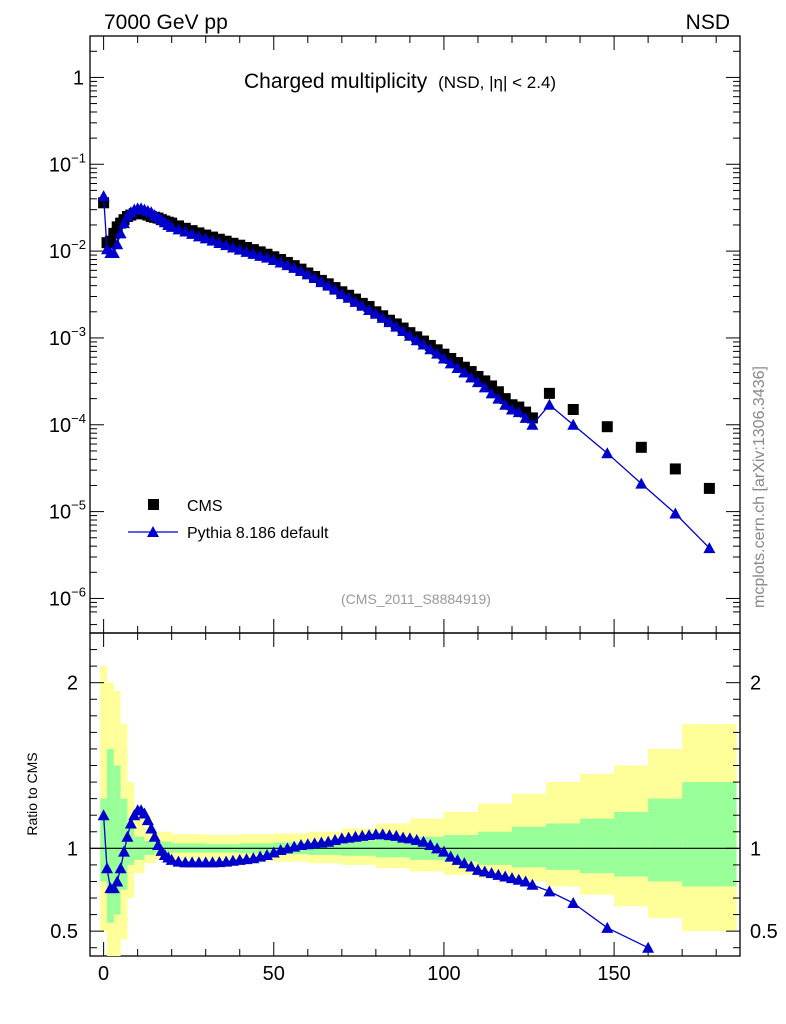 This screenshot has height=1024, width=786. I want to click on ratio-y-tick-label: 2, so click(72, 684).